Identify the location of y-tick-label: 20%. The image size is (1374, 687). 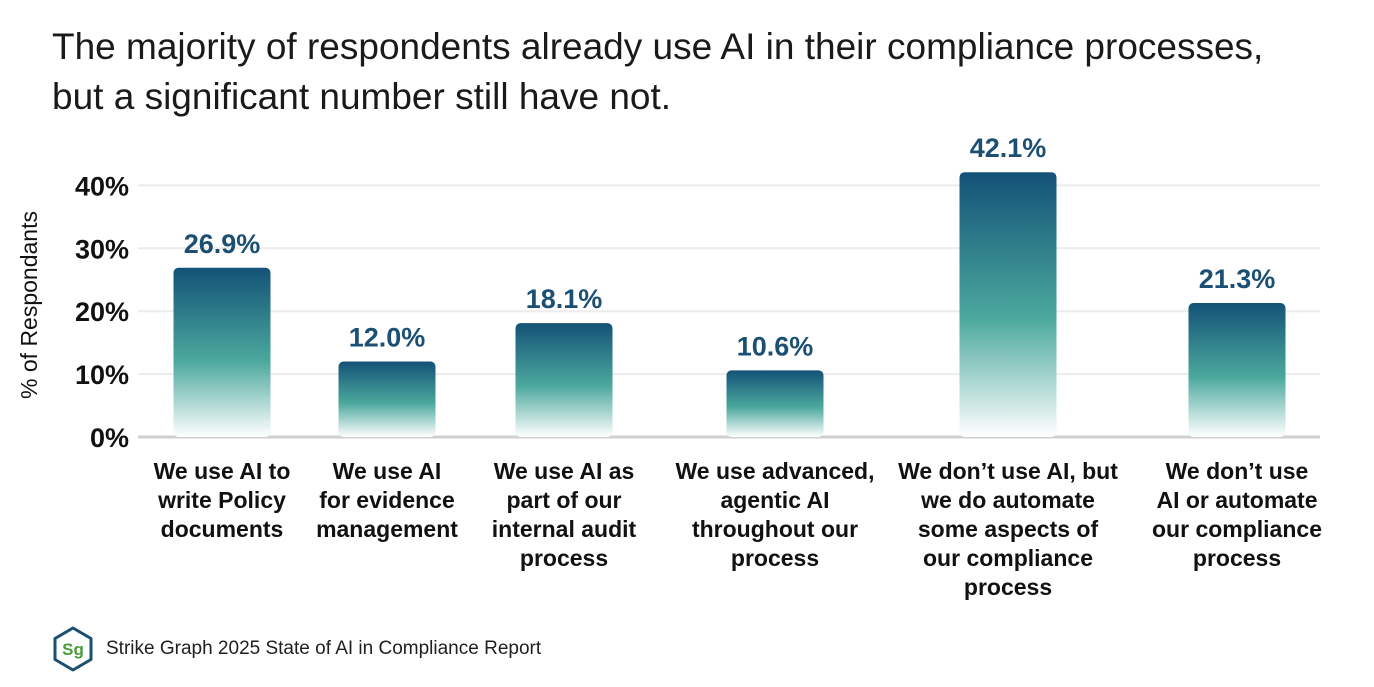
(102, 312).